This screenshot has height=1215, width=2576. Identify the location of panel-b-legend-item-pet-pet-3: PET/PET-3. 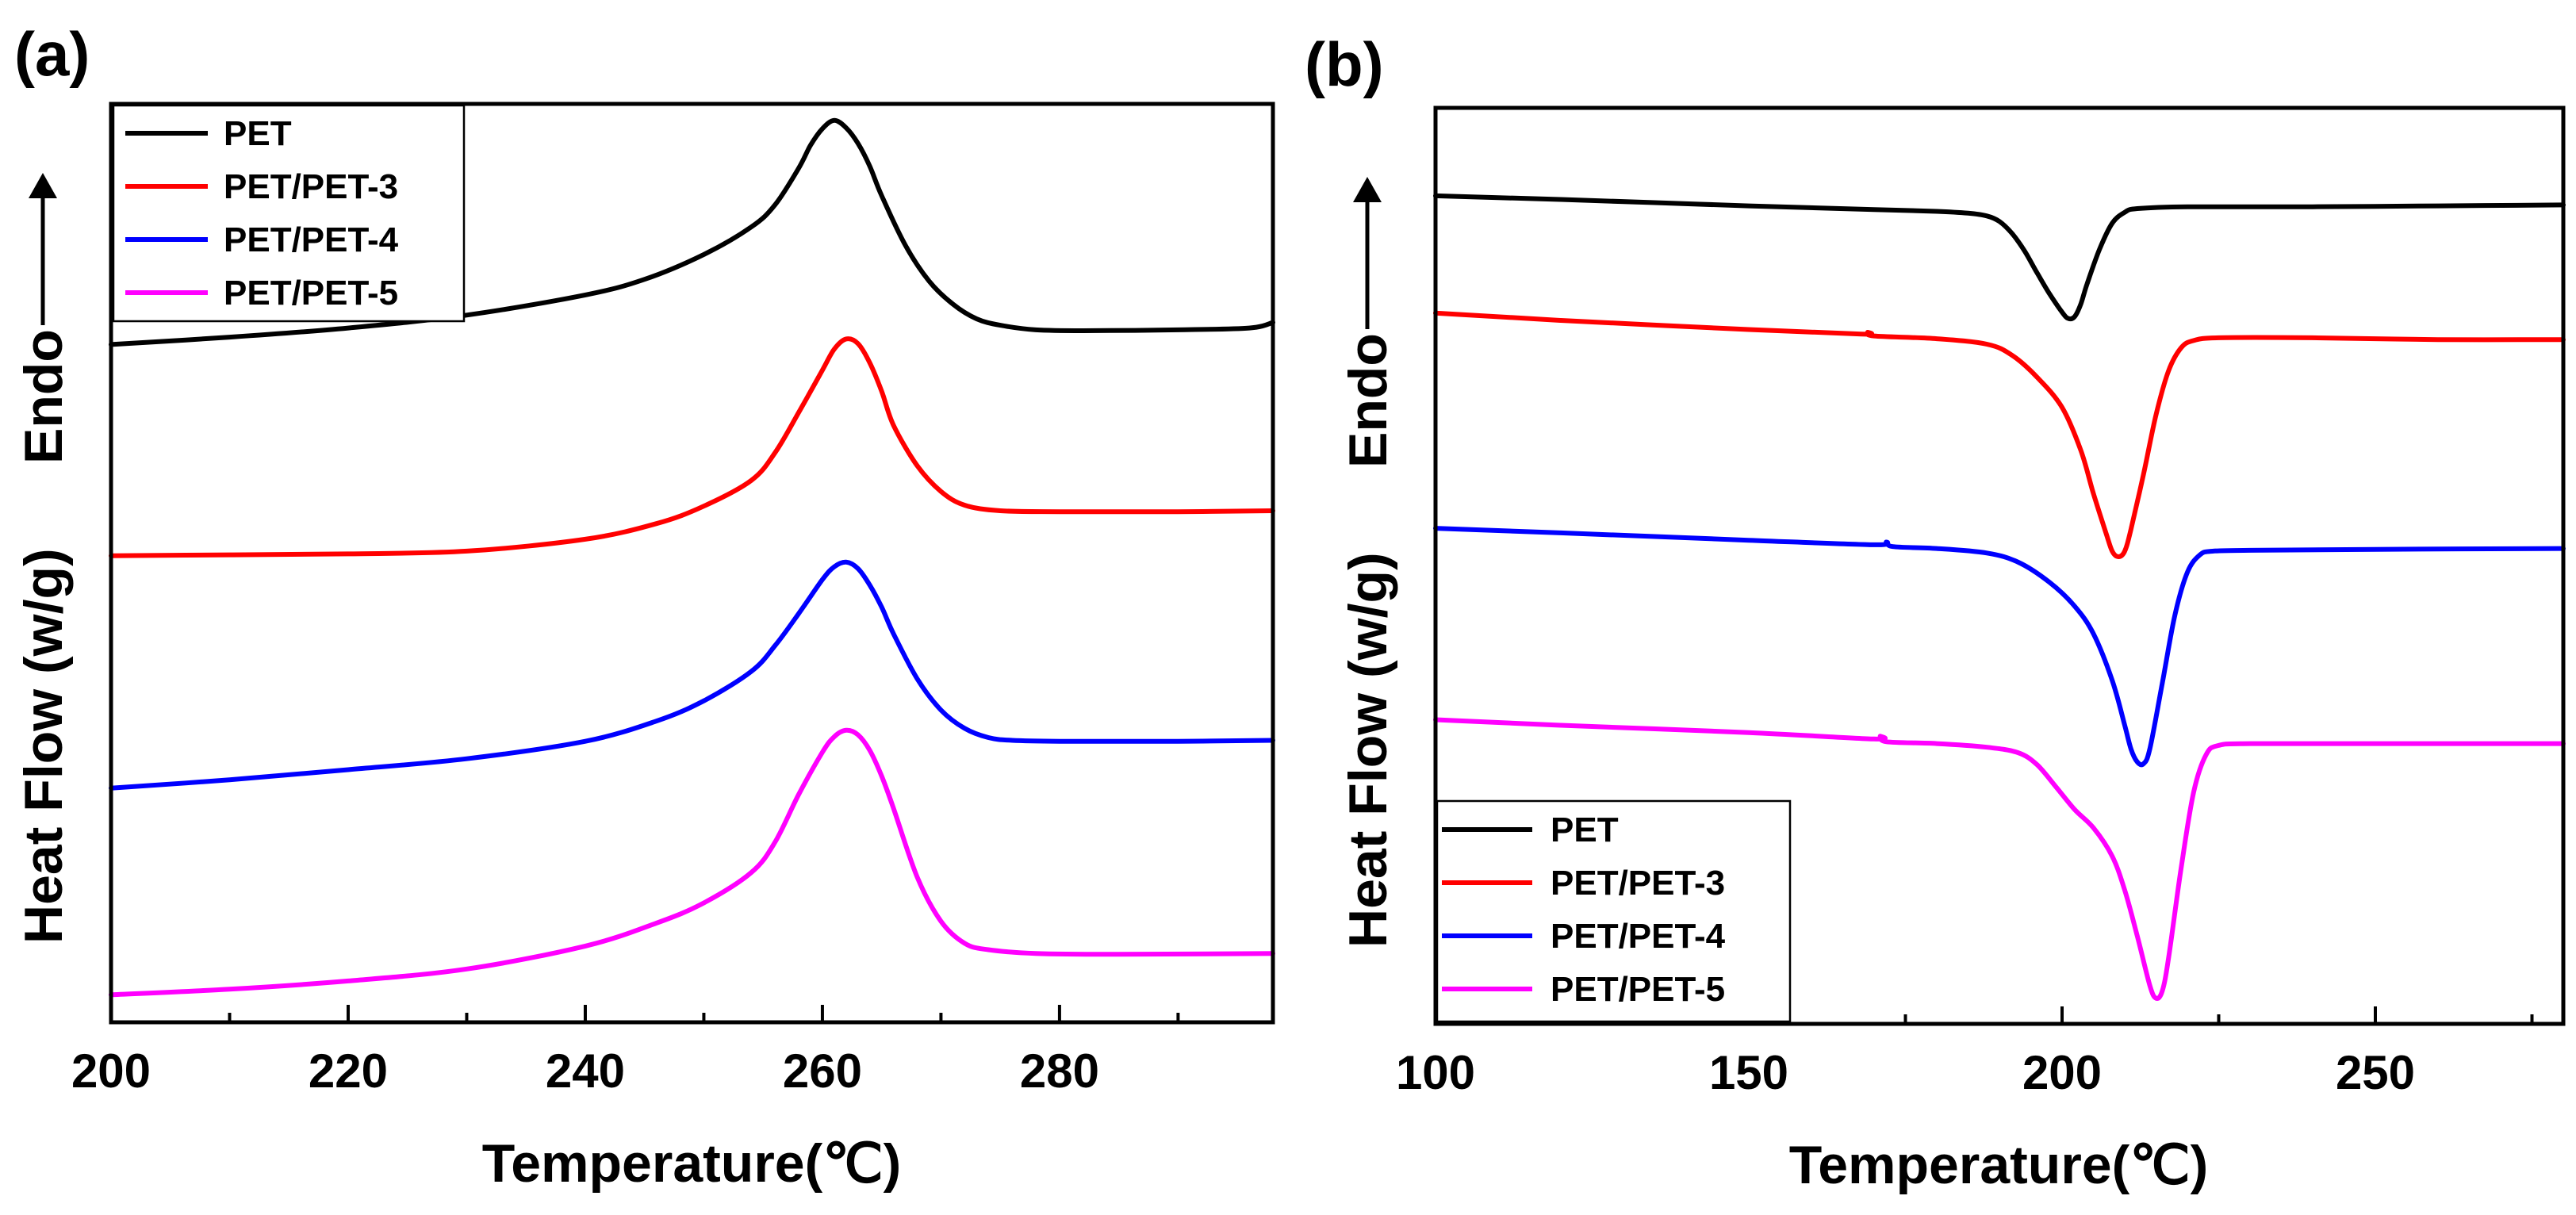
(1584, 884).